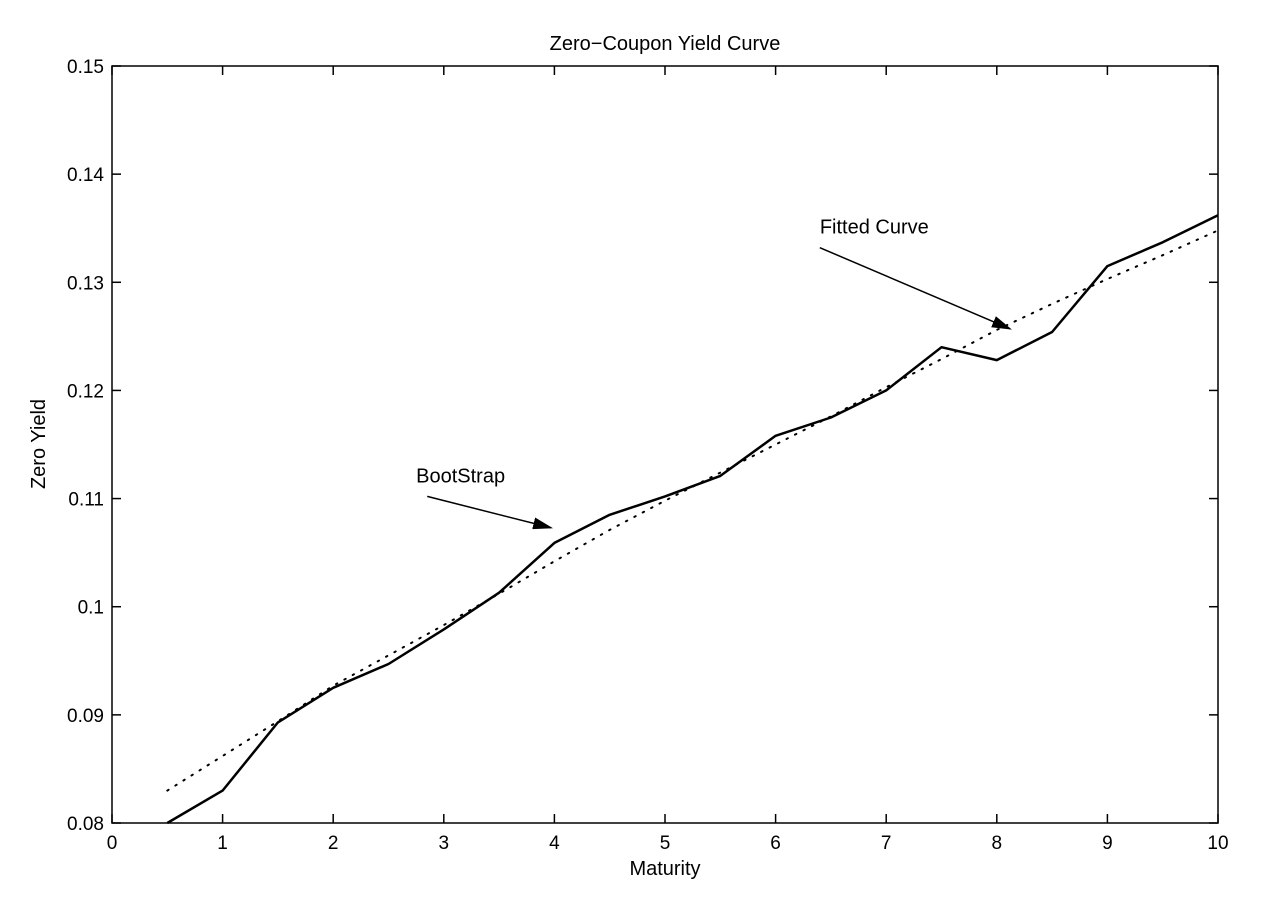  Describe the element at coordinates (39, 444) in the screenshot. I see `y-axis-label: Zero Yield` at that location.